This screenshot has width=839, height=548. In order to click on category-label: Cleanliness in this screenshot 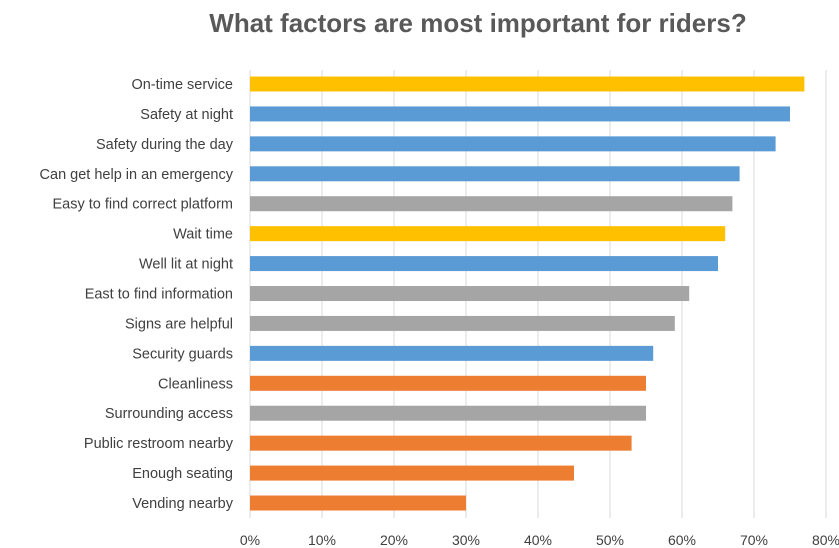, I will do `click(195, 384)`.